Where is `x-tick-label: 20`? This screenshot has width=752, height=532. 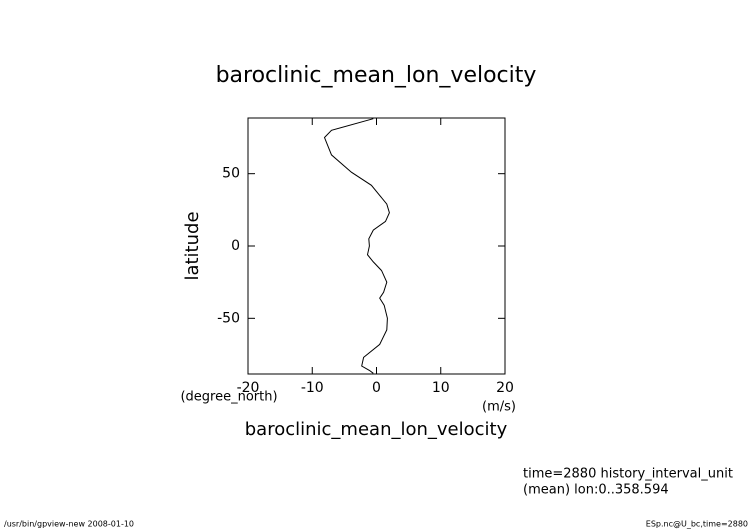 x-tick-label: 20 is located at coordinates (505, 388).